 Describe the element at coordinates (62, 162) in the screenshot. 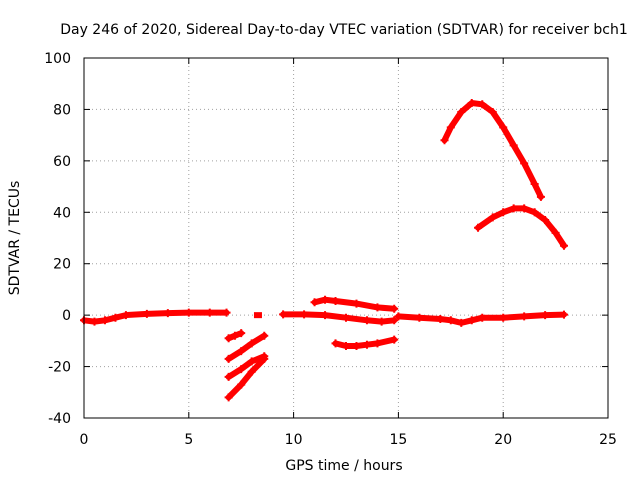

I see `y-tick-label: 60` at that location.